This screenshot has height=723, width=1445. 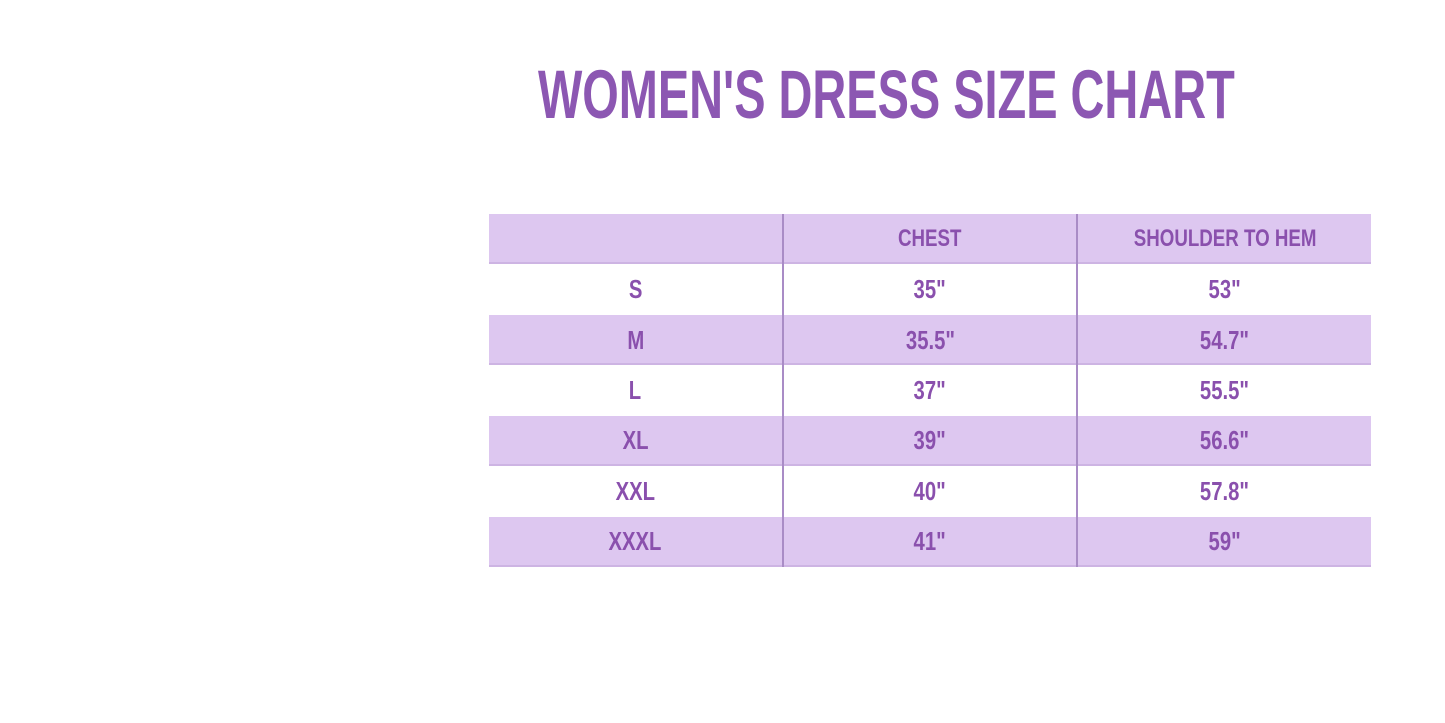 I want to click on shoulder-to-hem-cell: 56.6", so click(x=1223, y=441).